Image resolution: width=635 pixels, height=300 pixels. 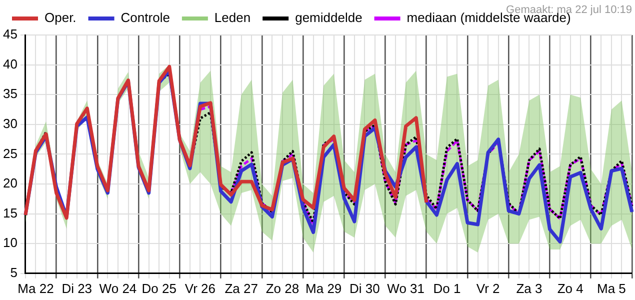 I want to click on x-tick-label: Ma 5, so click(x=611, y=288).